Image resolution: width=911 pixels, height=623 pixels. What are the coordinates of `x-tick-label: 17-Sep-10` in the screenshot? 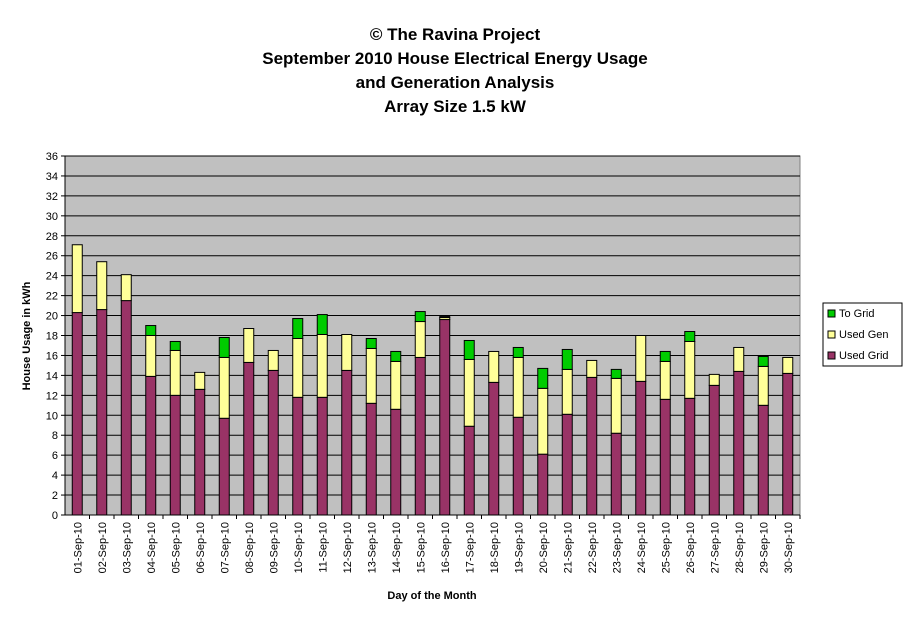 It's located at (470, 547).